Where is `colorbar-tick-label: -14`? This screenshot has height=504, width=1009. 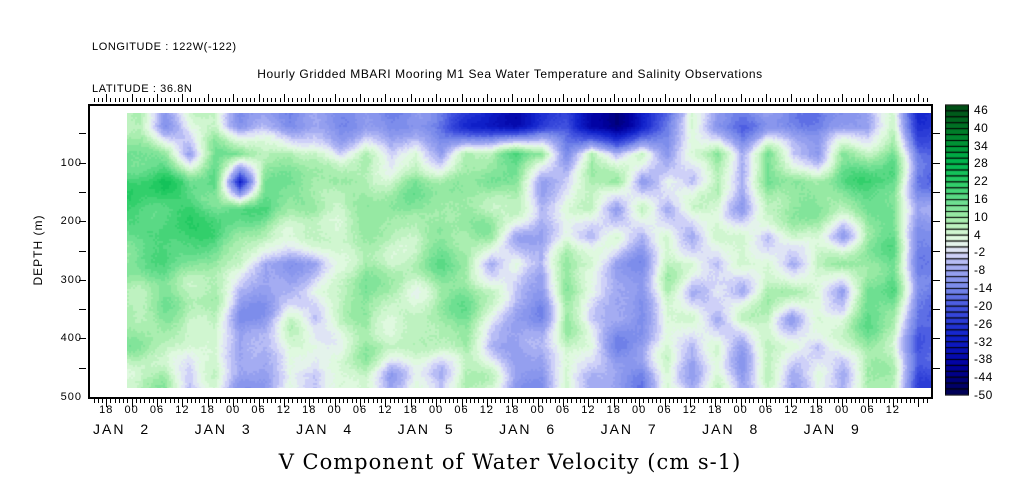
colorbar-tick-label: -14 is located at coordinates (983, 288).